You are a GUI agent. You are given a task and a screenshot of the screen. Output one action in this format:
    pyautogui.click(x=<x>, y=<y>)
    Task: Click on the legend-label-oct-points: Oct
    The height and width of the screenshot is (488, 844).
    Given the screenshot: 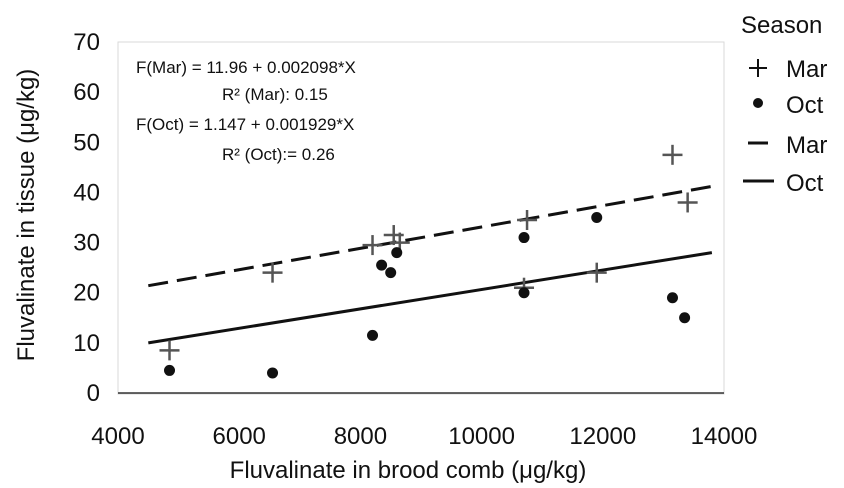 What is the action you would take?
    pyautogui.click(x=805, y=105)
    